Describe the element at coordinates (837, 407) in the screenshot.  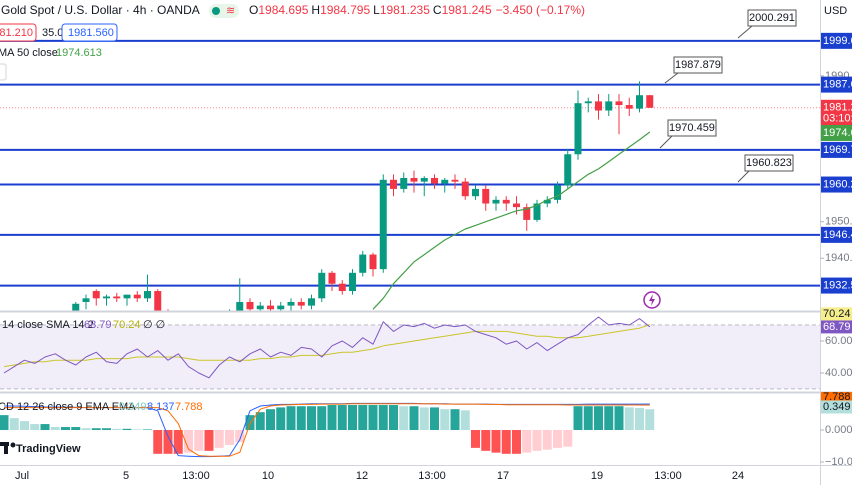
I see `macd-hist-label: 0.349` at that location.